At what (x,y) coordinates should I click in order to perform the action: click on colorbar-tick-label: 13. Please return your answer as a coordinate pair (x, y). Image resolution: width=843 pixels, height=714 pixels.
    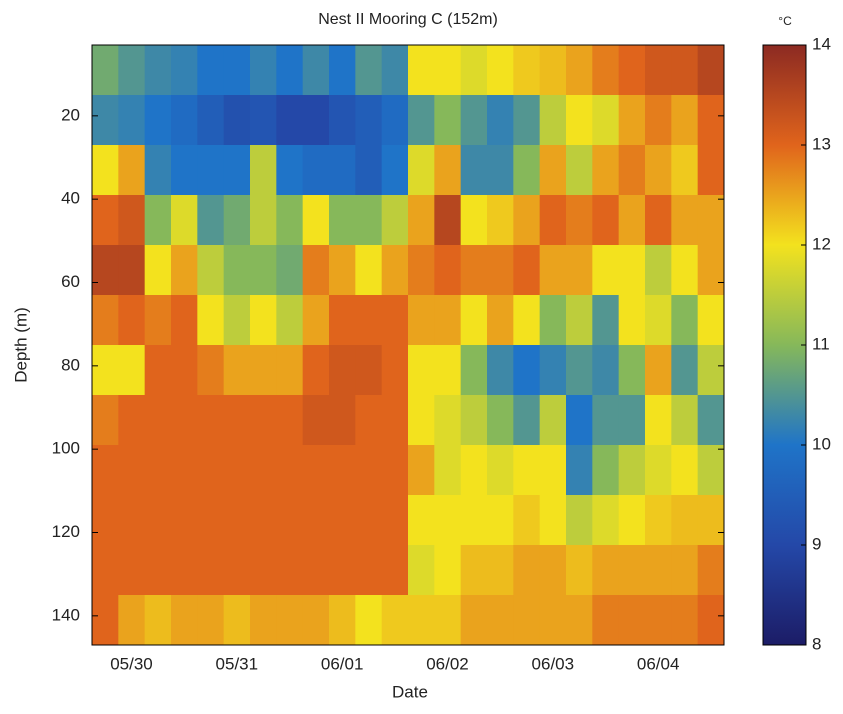
    Looking at the image, I should click on (821, 143).